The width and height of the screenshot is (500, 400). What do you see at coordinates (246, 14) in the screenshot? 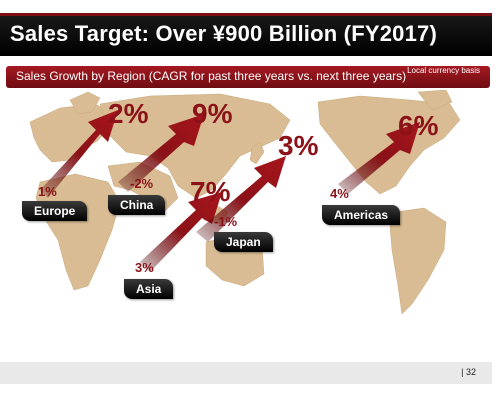
I see `title-accent` at bounding box center [246, 14].